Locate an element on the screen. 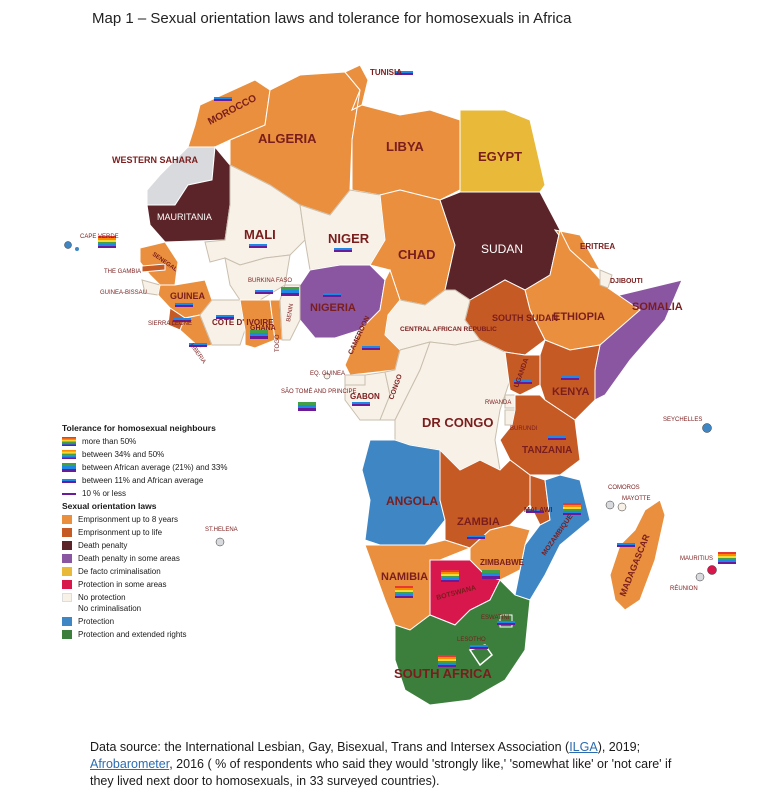 Image resolution: width=784 pixels, height=809 pixels. flag-sao-tome is located at coordinates (307, 406).